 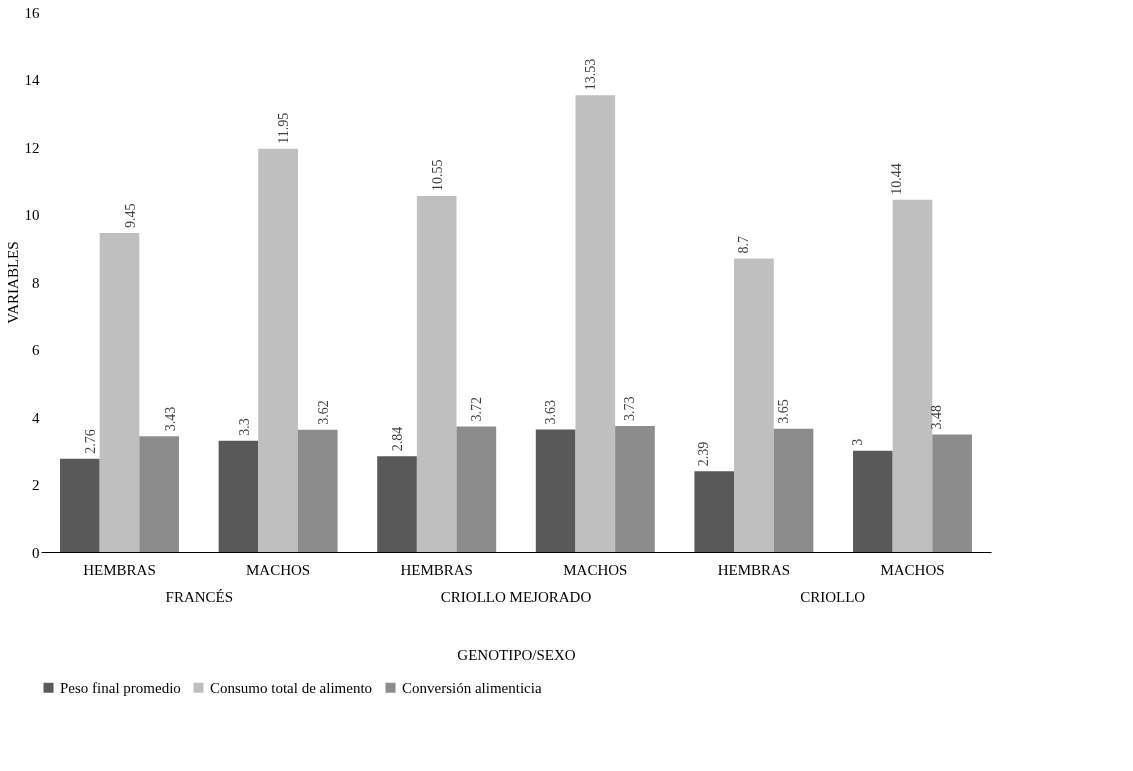 What do you see at coordinates (284, 128) in the screenshot?
I see `data-label: 11.95` at bounding box center [284, 128].